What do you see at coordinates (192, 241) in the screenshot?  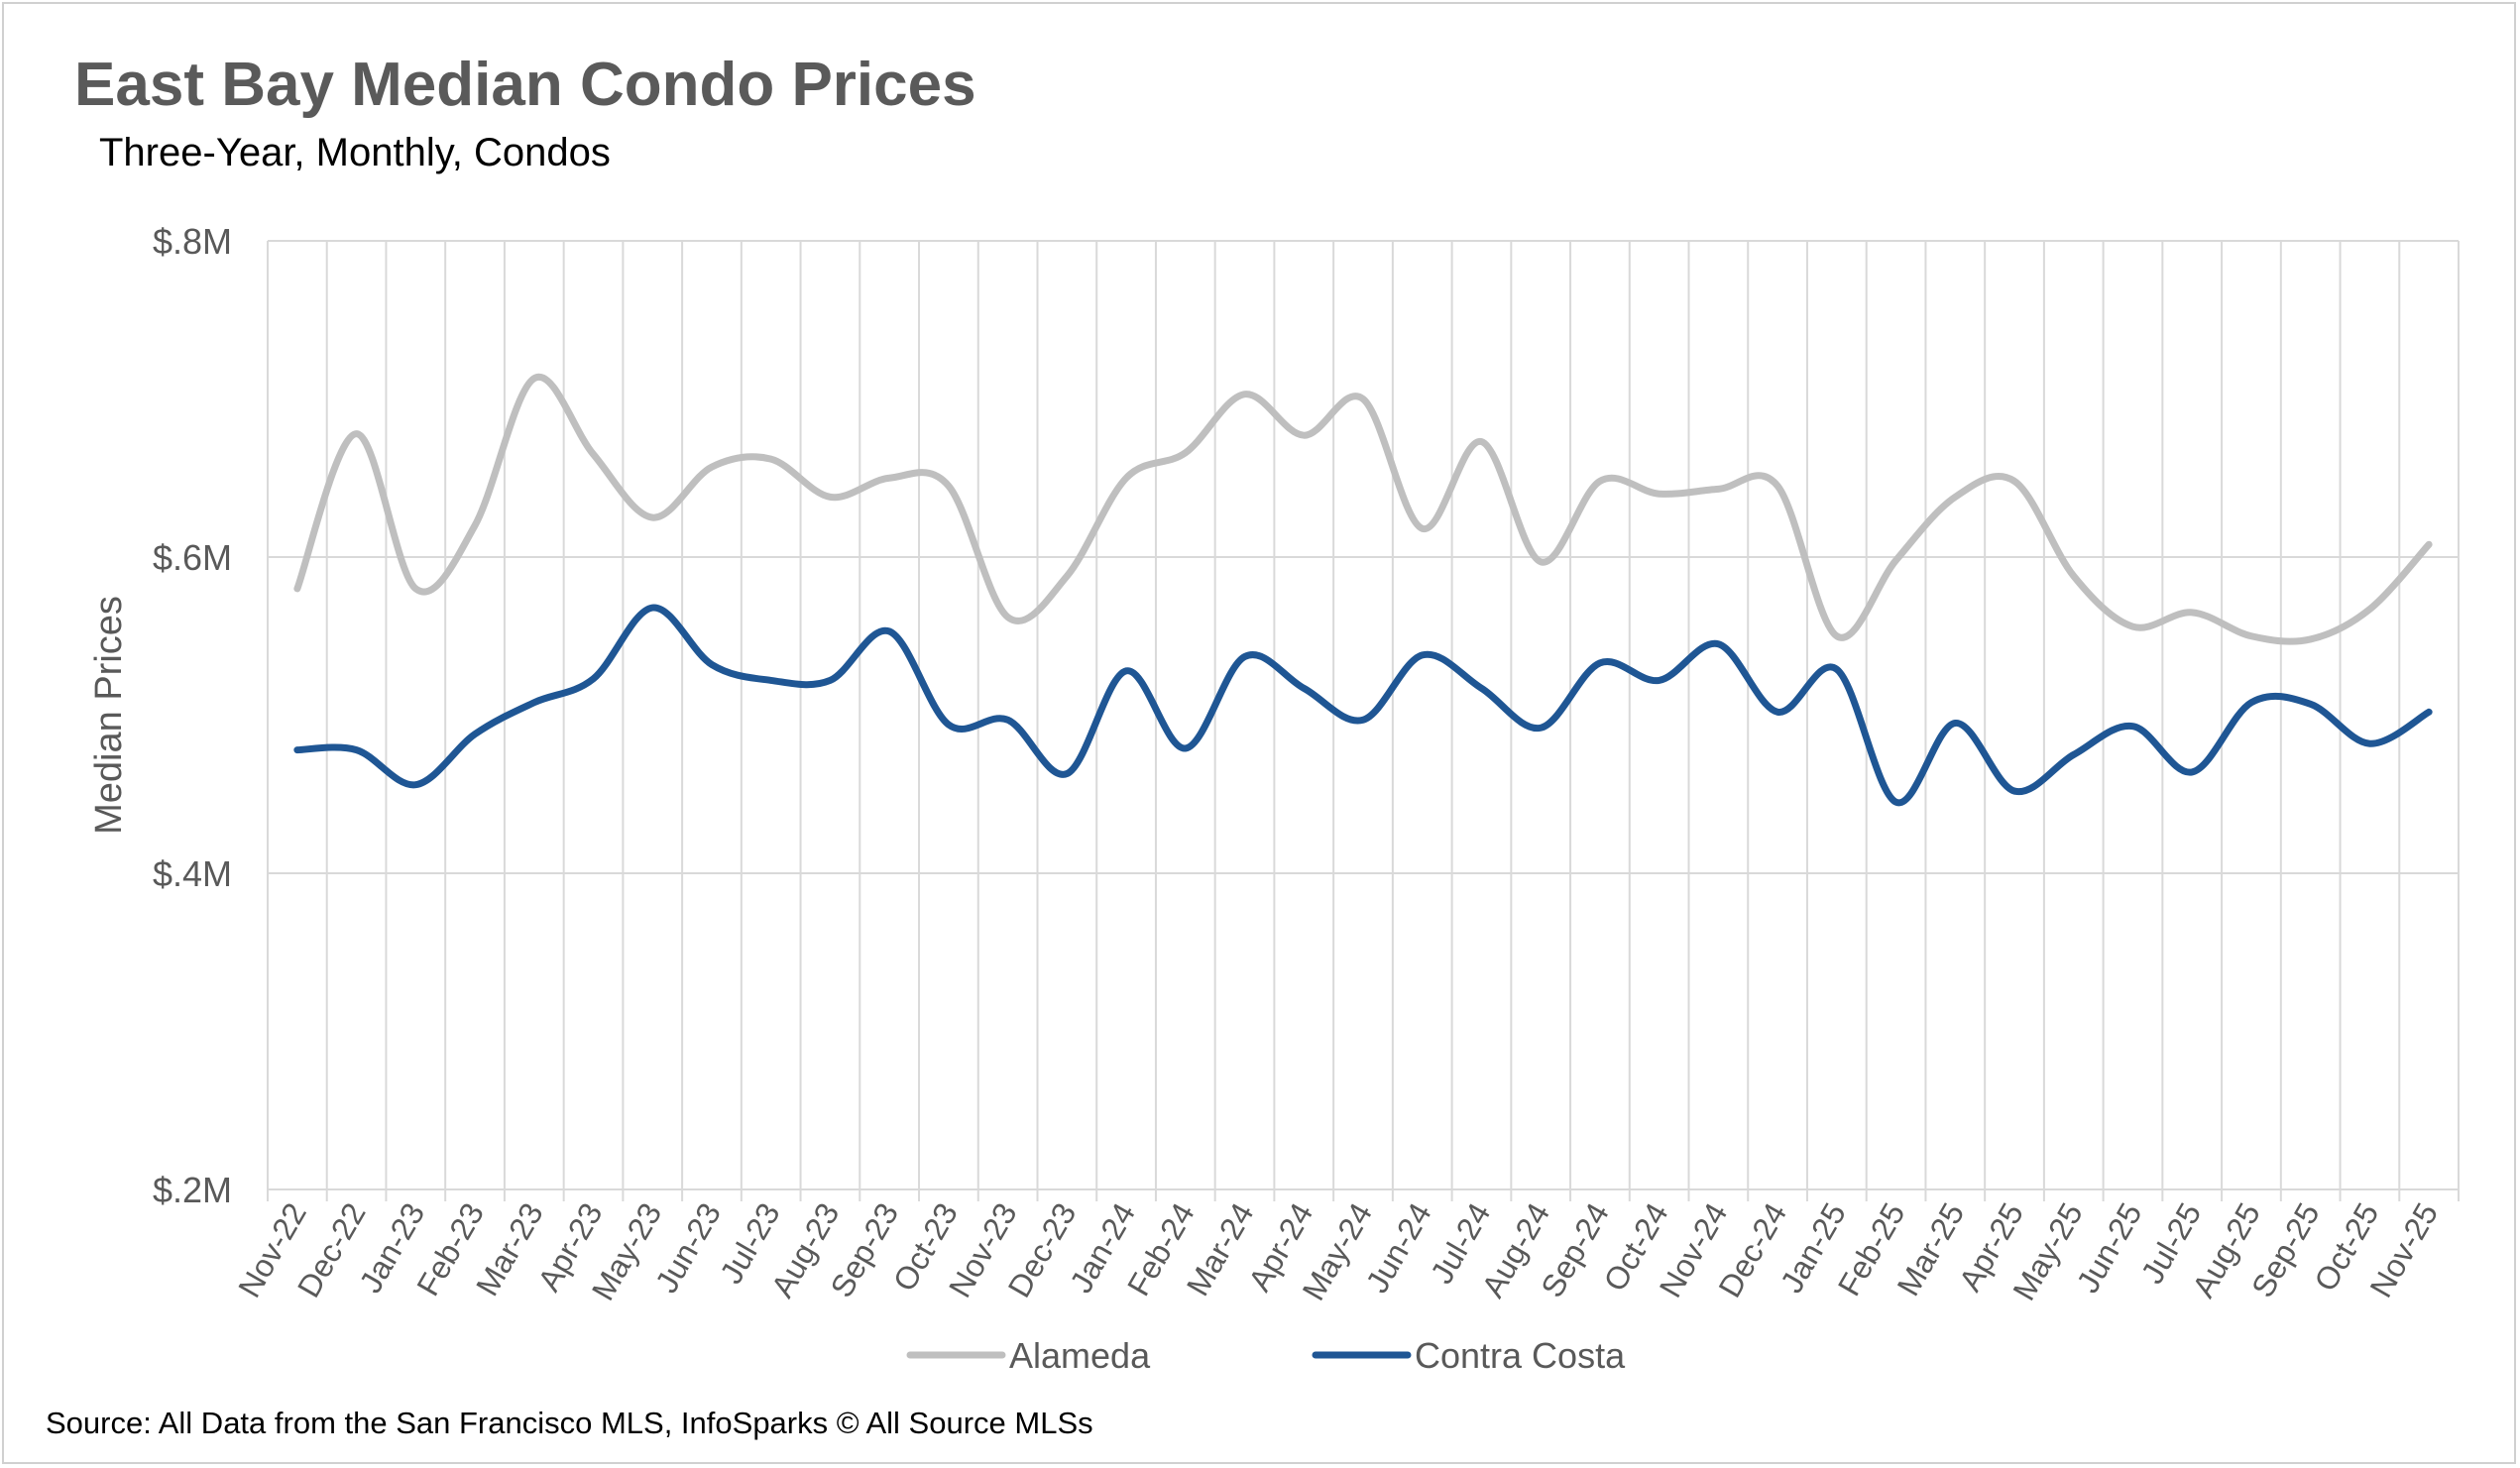 I see `y-tick-label: $.8M` at bounding box center [192, 241].